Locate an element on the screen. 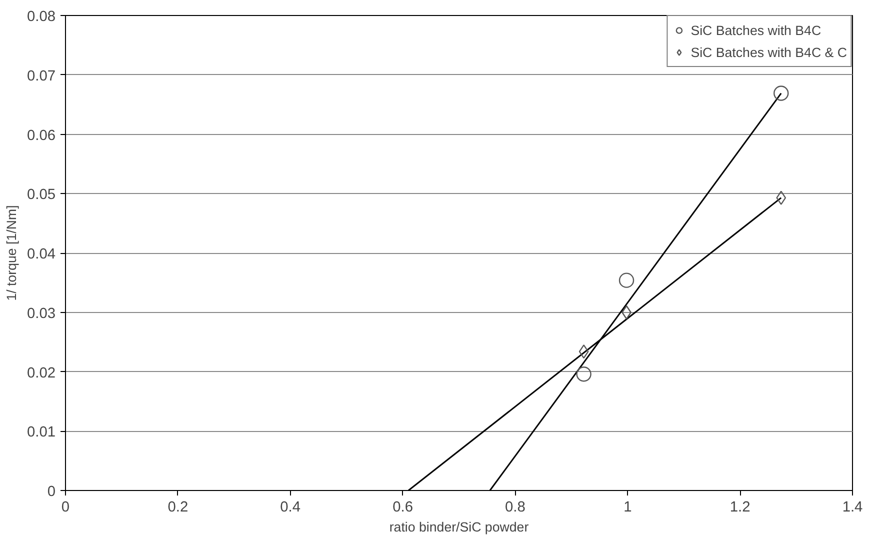 This screenshot has height=537, width=872. legend-label: SiC Batches with B4C & C is located at coordinates (768, 52).